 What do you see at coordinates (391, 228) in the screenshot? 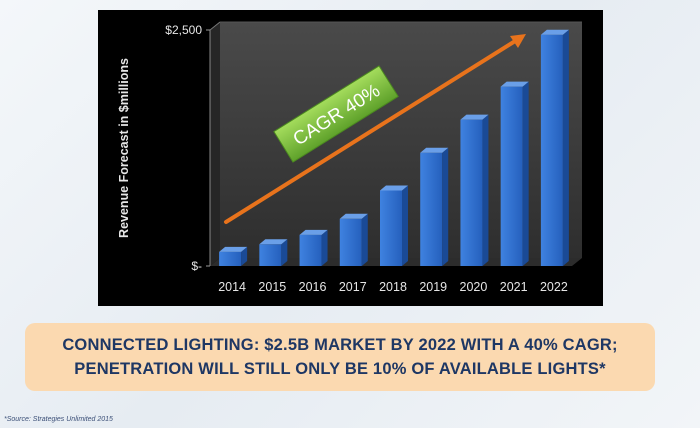
I see `bar-2018` at bounding box center [391, 228].